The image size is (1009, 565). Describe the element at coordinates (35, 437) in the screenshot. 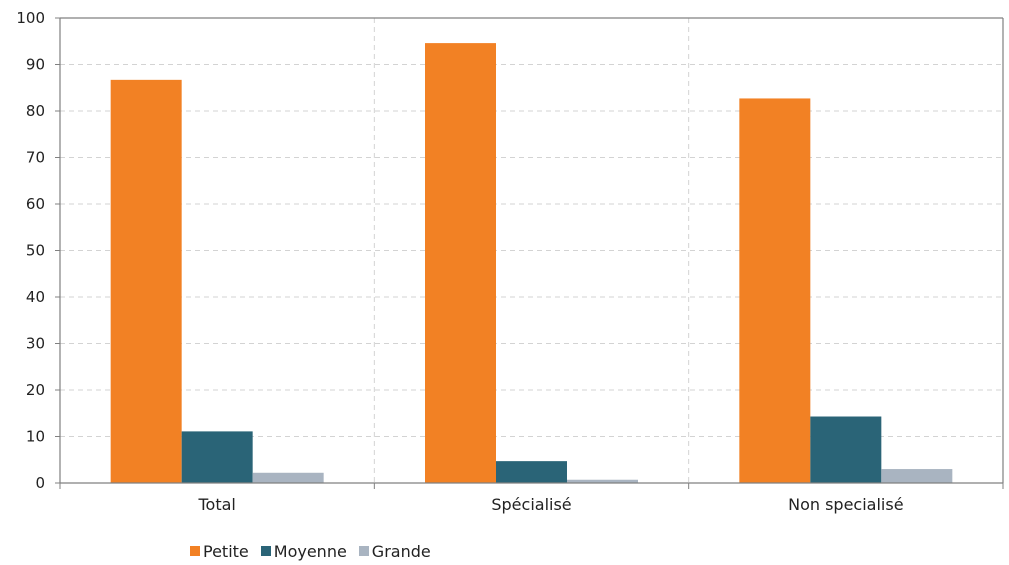

I see `y-tick-label: 10` at that location.